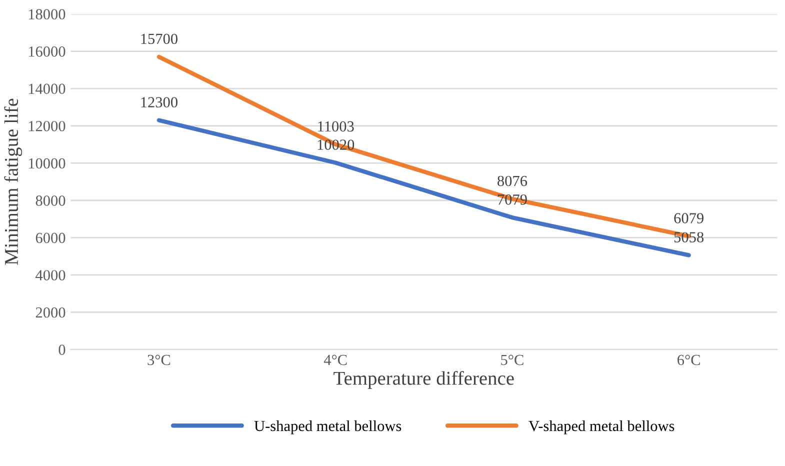  Describe the element at coordinates (51, 238) in the screenshot. I see `y-tick-label: 6000` at that location.